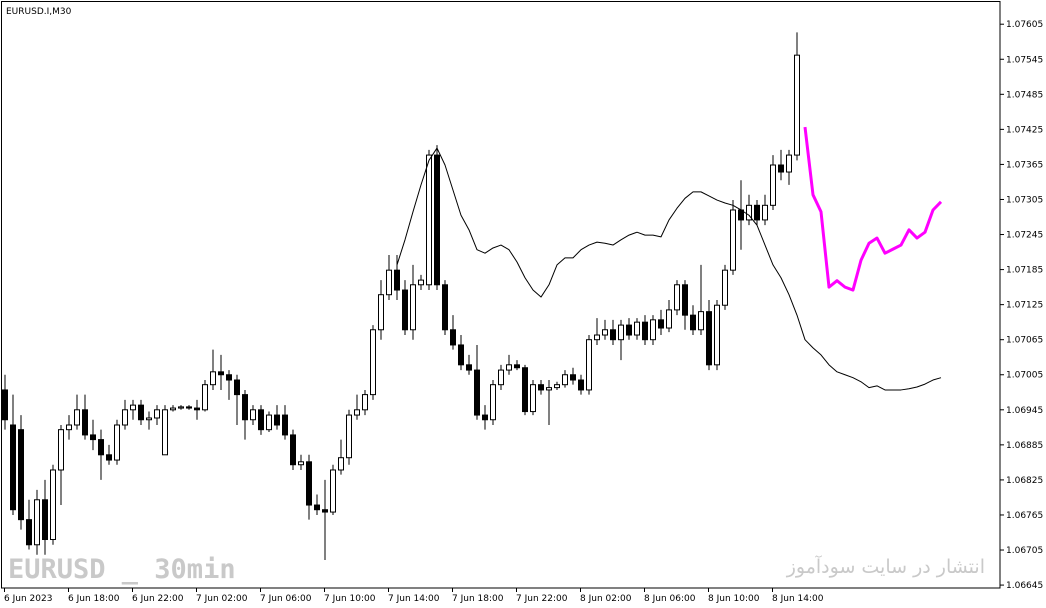  What do you see at coordinates (1024, 271) in the screenshot?
I see `y-tick-label: 1.07185` at bounding box center [1024, 271].